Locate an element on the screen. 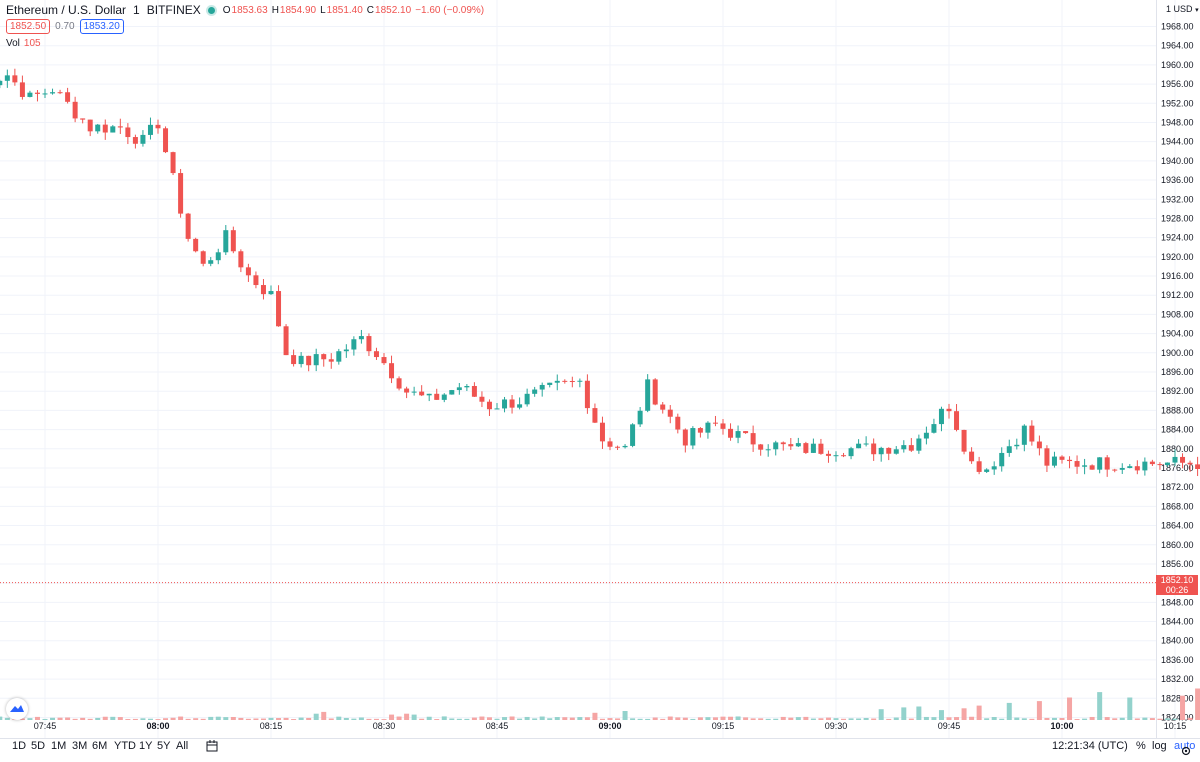 The height and width of the screenshot is (762, 1200). timeframe-1y: 1Y is located at coordinates (146, 746).